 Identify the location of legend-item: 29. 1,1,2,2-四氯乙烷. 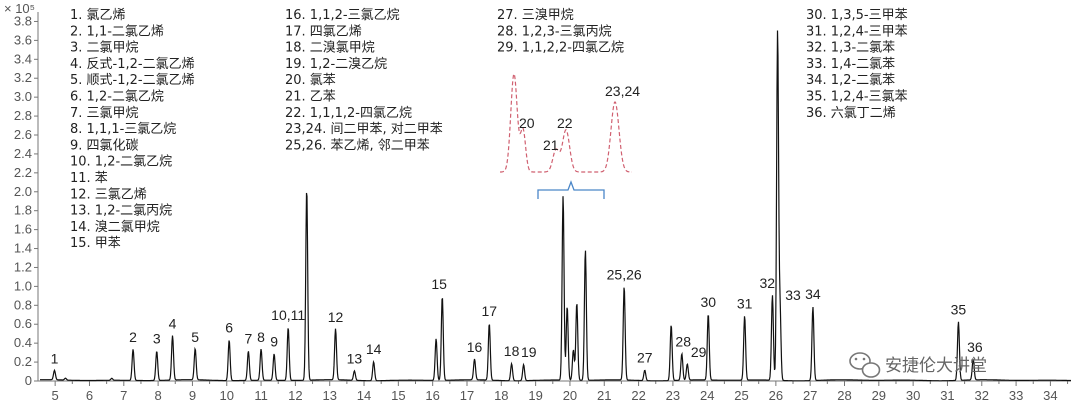
(560, 48).